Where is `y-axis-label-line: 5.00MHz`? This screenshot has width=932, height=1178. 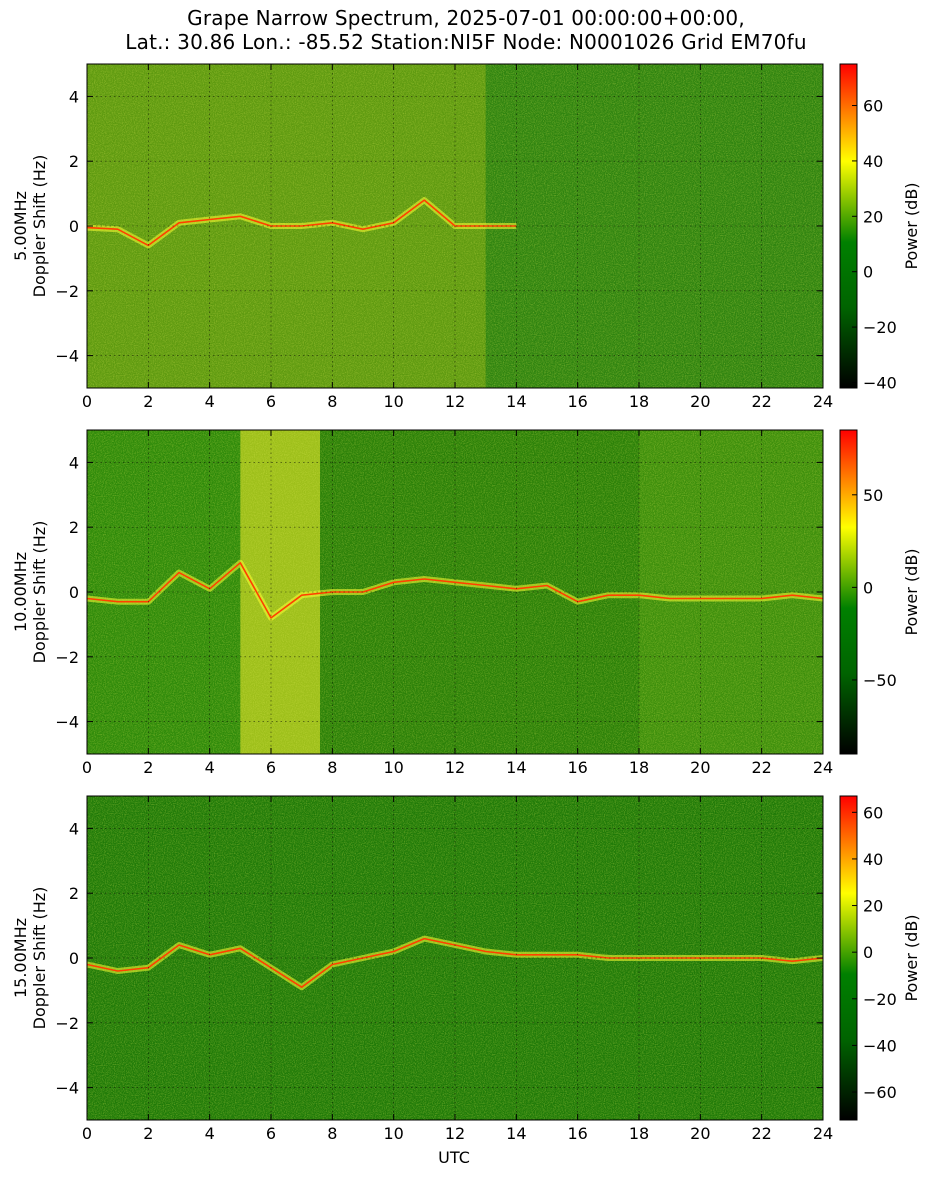 y-axis-label-line: 5.00MHz is located at coordinates (20, 226).